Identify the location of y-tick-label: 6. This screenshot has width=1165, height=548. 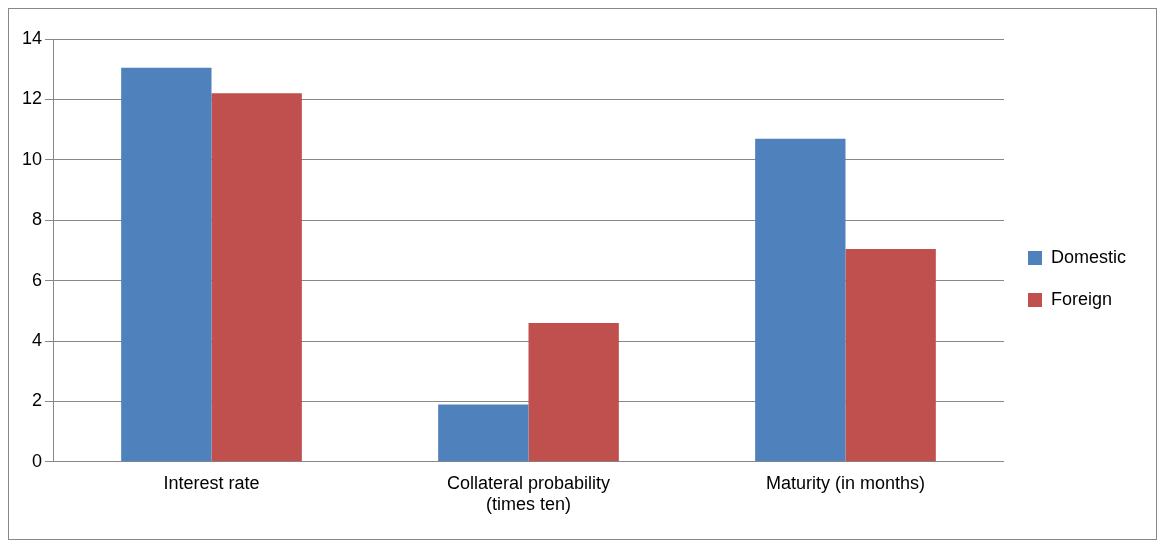
(37, 279).